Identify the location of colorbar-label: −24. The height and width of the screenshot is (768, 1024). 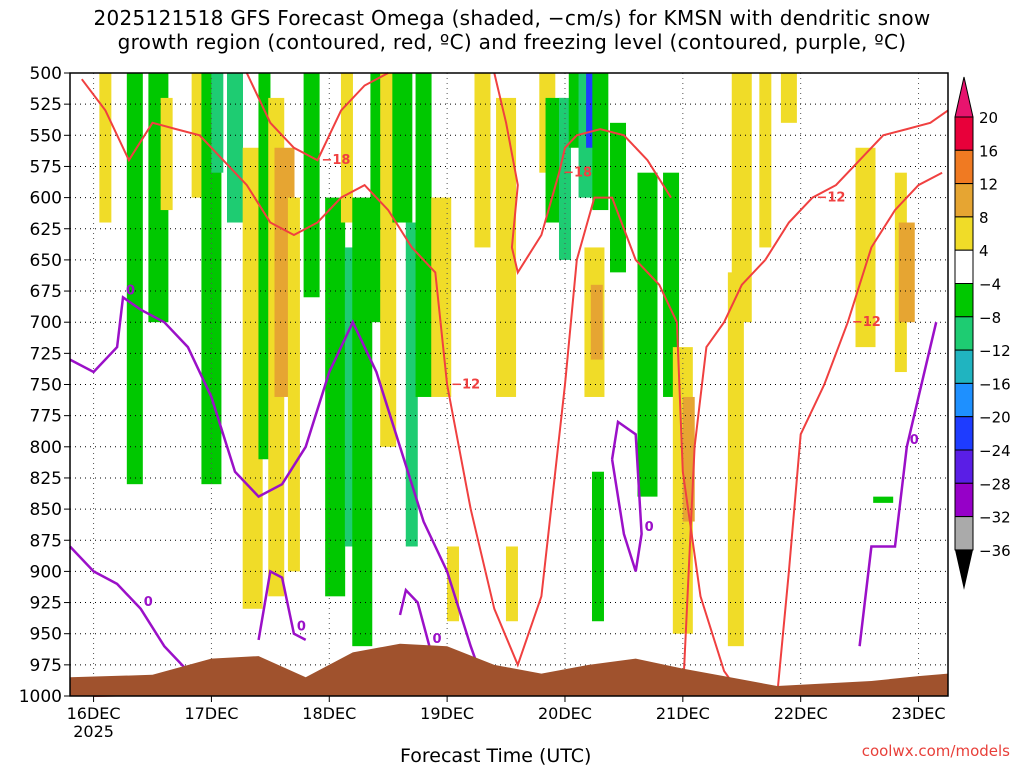
(995, 451).